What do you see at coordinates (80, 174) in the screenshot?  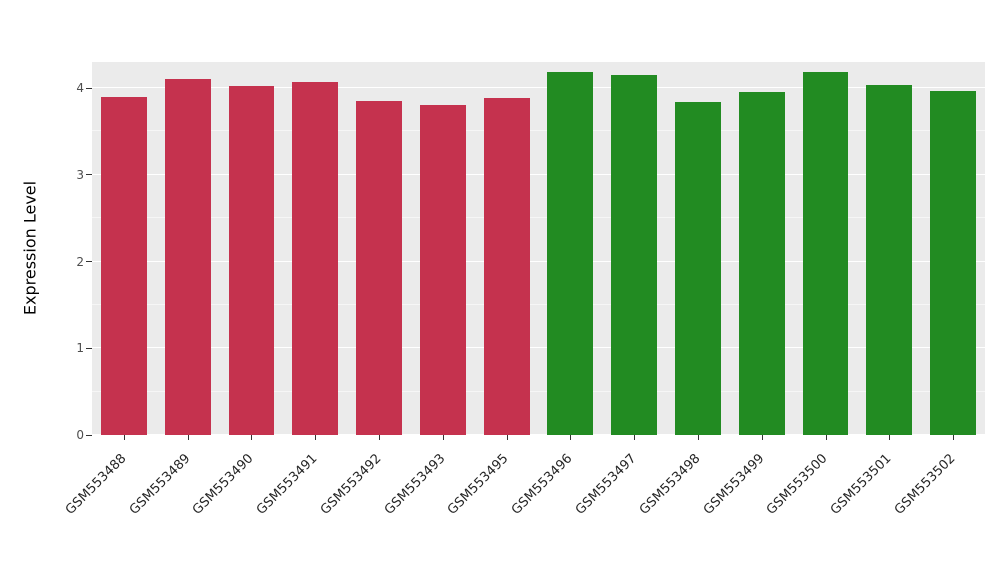 I see `y-tick-label: 3` at bounding box center [80, 174].